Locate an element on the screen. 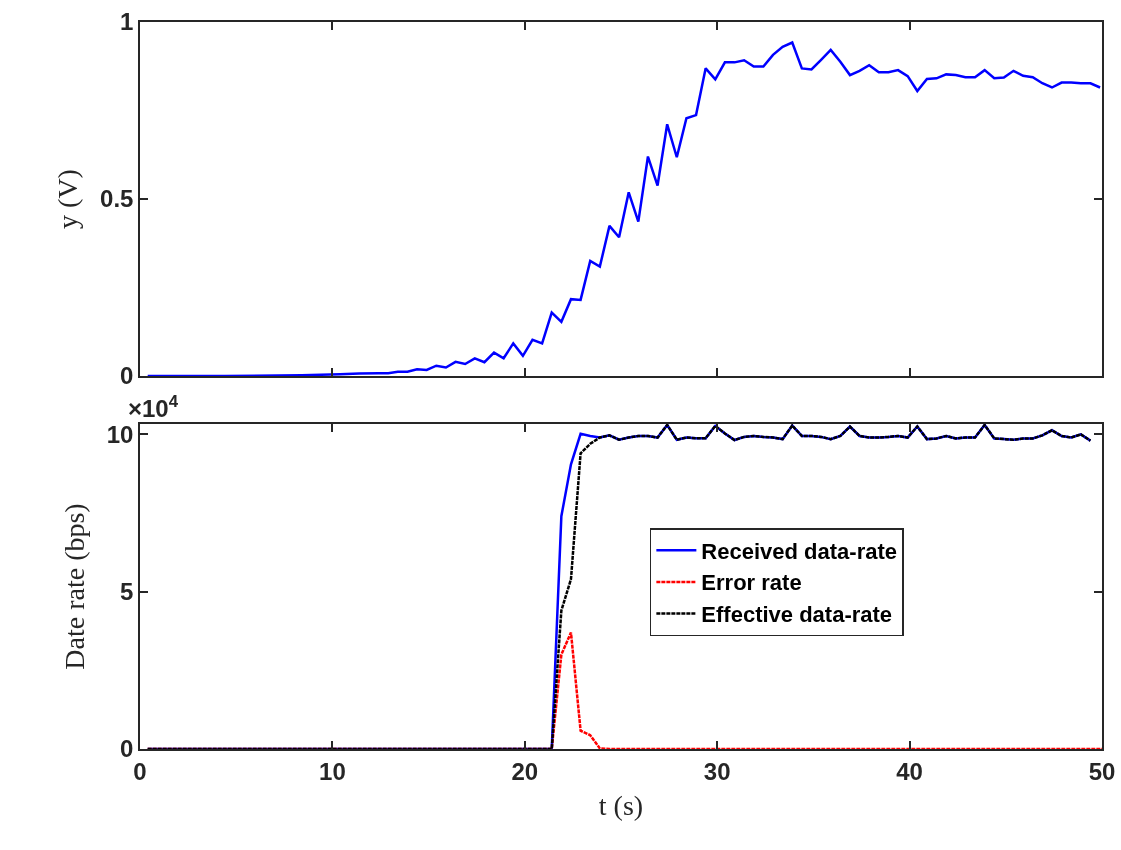  y-tick-label: 5 is located at coordinates (127, 592).